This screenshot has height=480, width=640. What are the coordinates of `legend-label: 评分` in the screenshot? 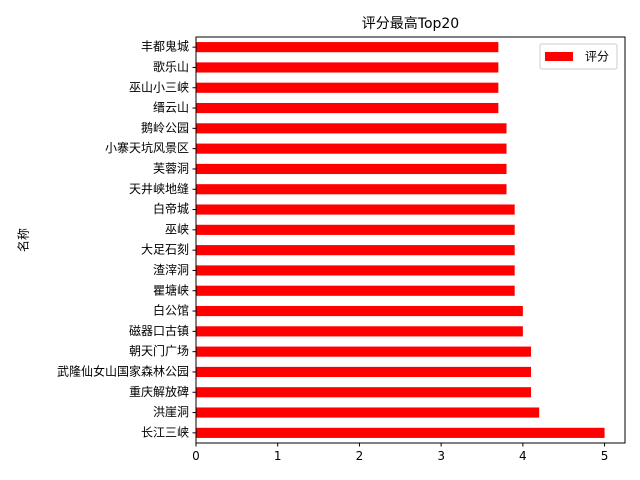 It's located at (597, 57).